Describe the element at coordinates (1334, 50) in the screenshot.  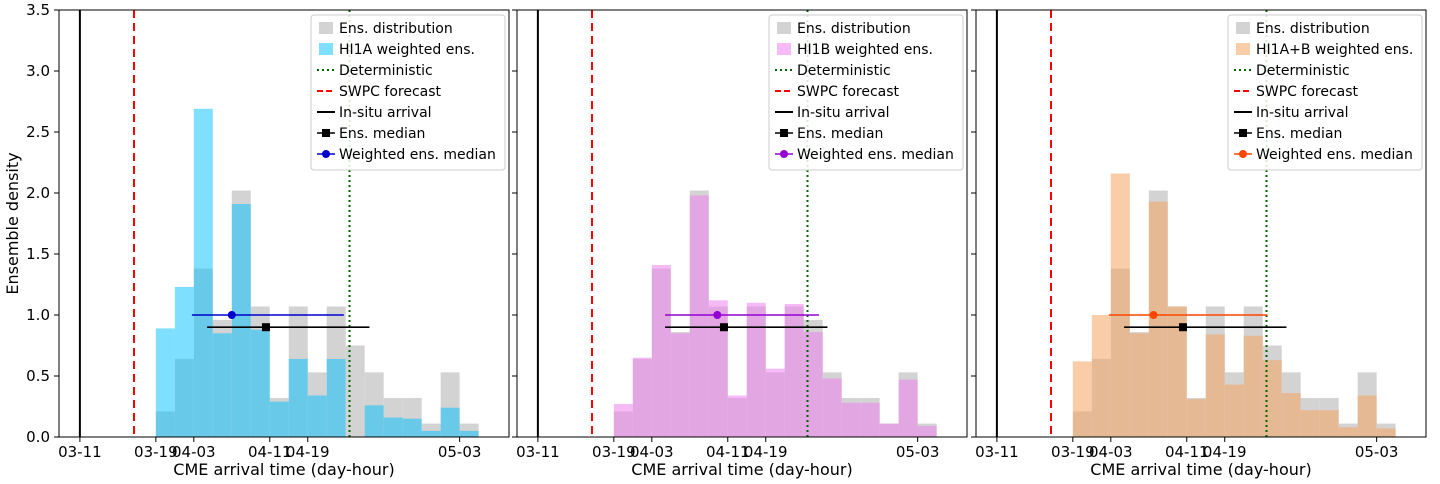
I see `legend-label: HI1A+B weighted ens.` at that location.